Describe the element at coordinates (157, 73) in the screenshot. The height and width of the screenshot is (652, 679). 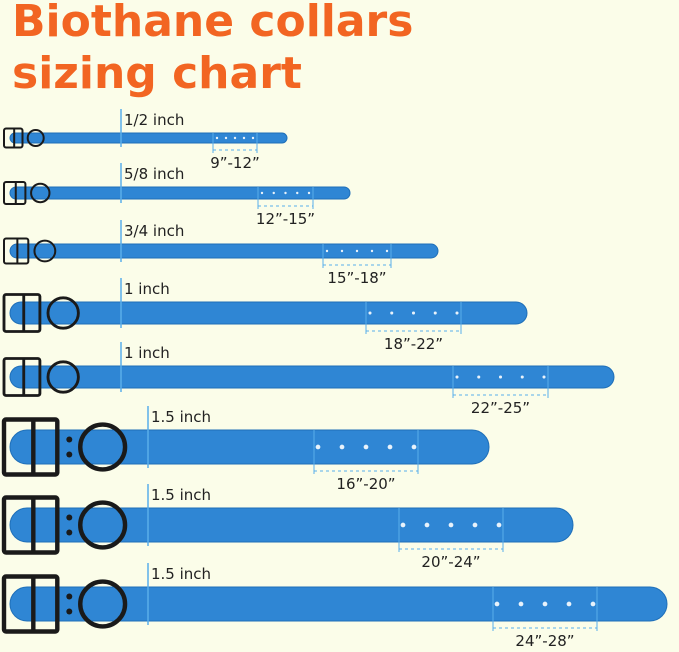
I see `title-line2: sizing chart` at that location.